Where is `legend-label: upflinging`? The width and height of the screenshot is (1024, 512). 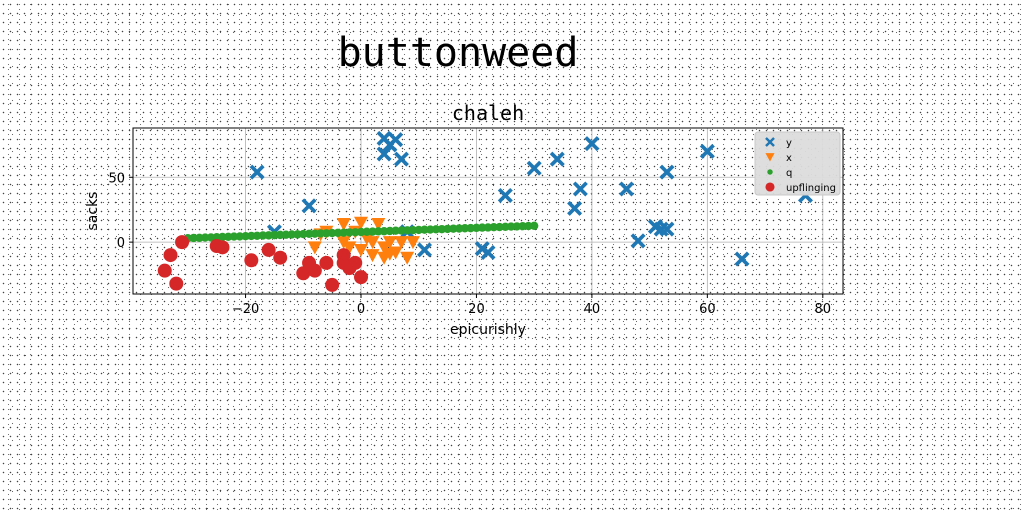
legend-label: upflinging is located at coordinates (811, 188).